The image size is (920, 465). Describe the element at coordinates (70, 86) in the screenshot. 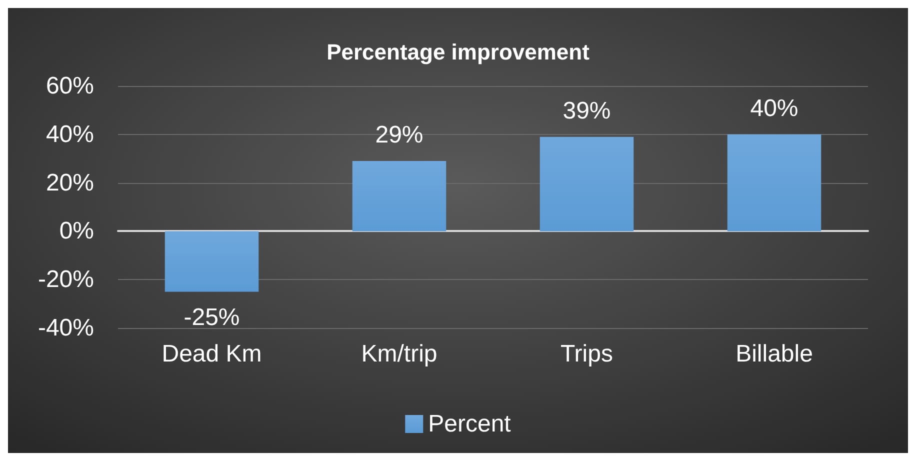

I see `y-tick-label: 60%` at that location.